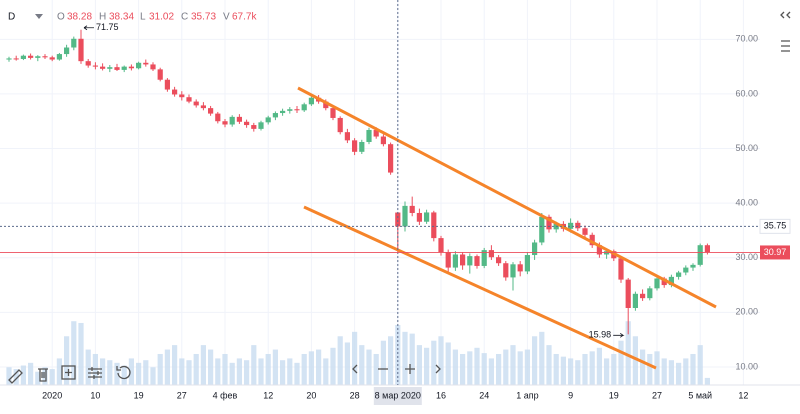  Describe the element at coordinates (746, 203) in the screenshot. I see `y-tick-label: 40.00` at that location.